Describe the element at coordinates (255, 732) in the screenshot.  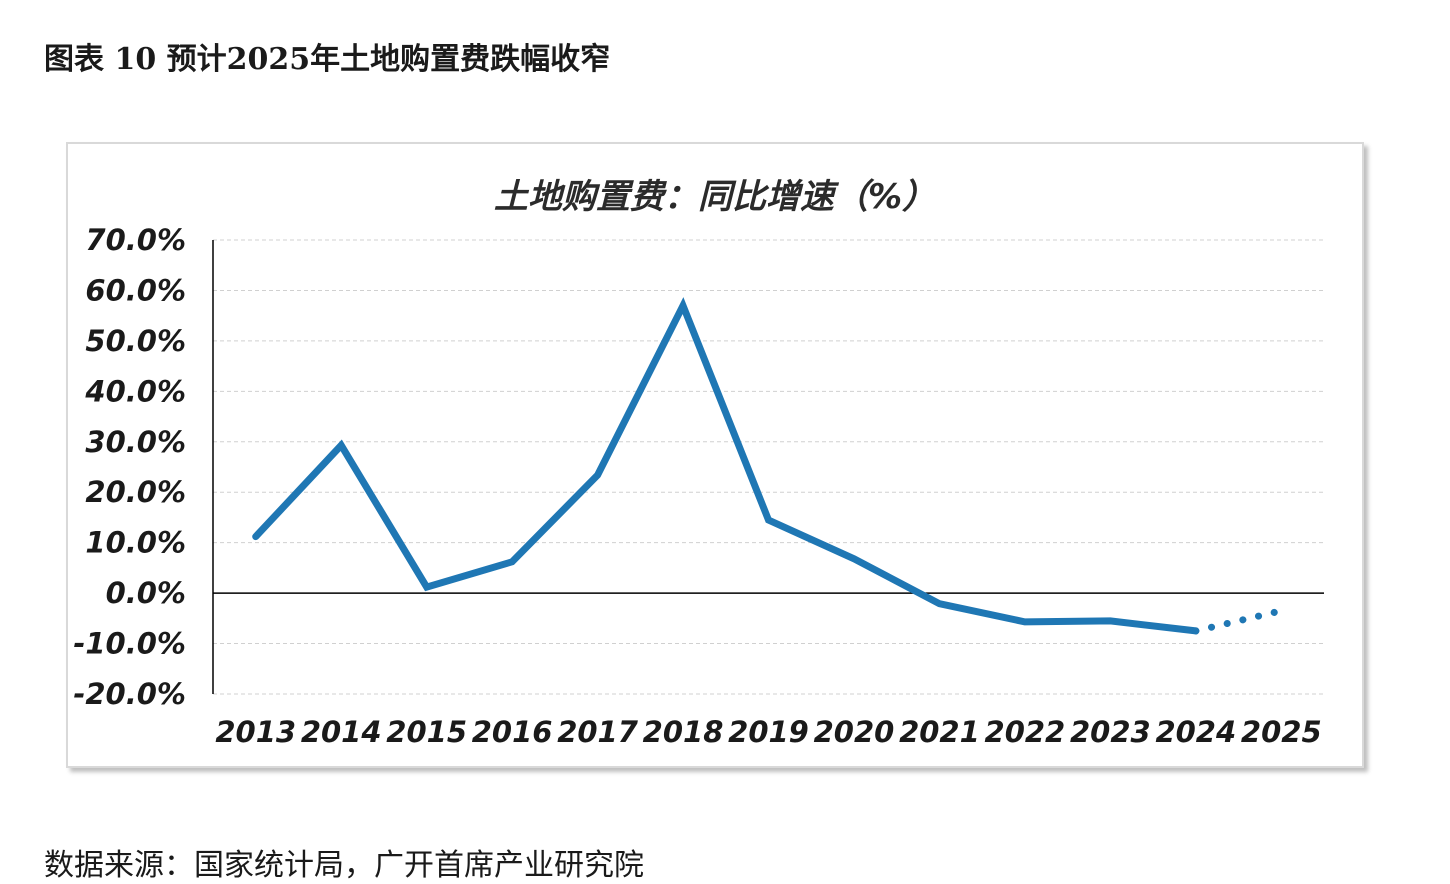
I see `x-tick-label: 2013` at that location.